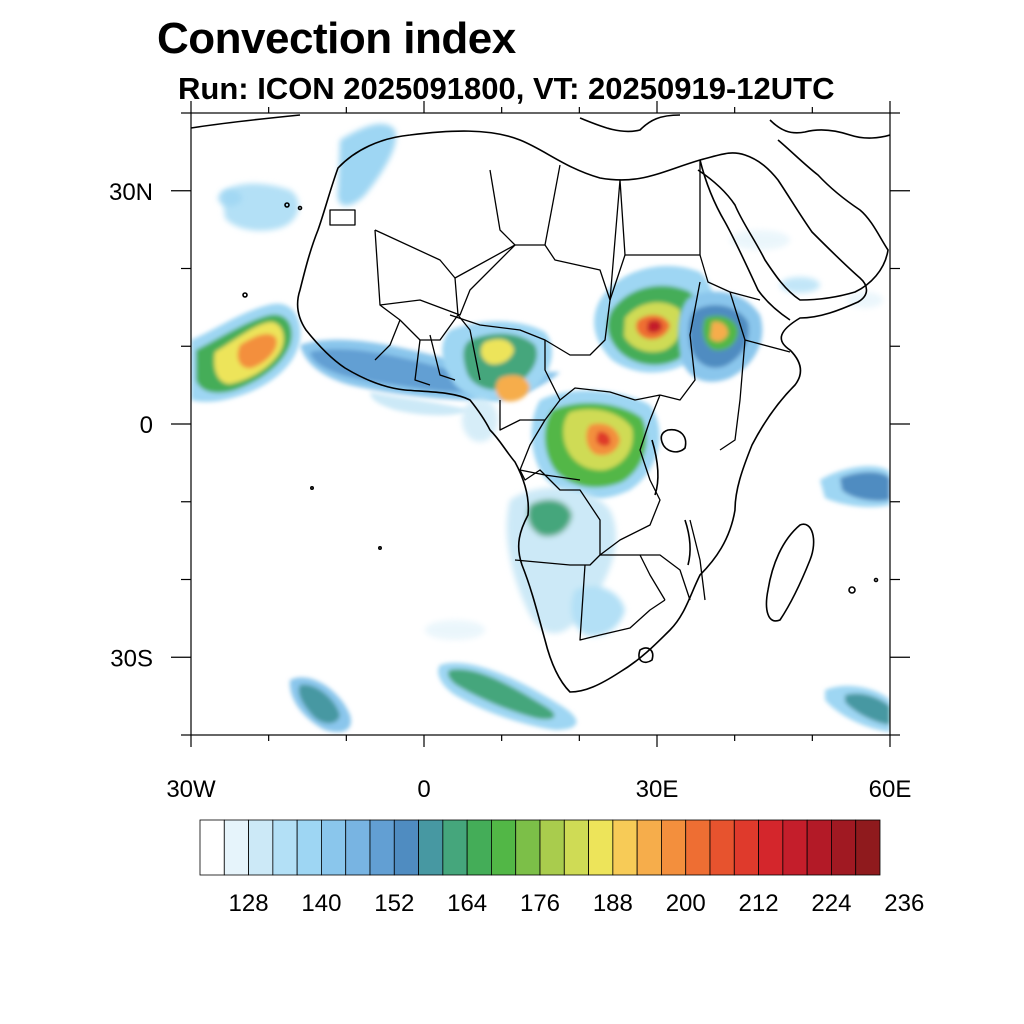 The image size is (1024, 1024). Describe the element at coordinates (249, 903) in the screenshot. I see `colorbar-label: 128` at that location.